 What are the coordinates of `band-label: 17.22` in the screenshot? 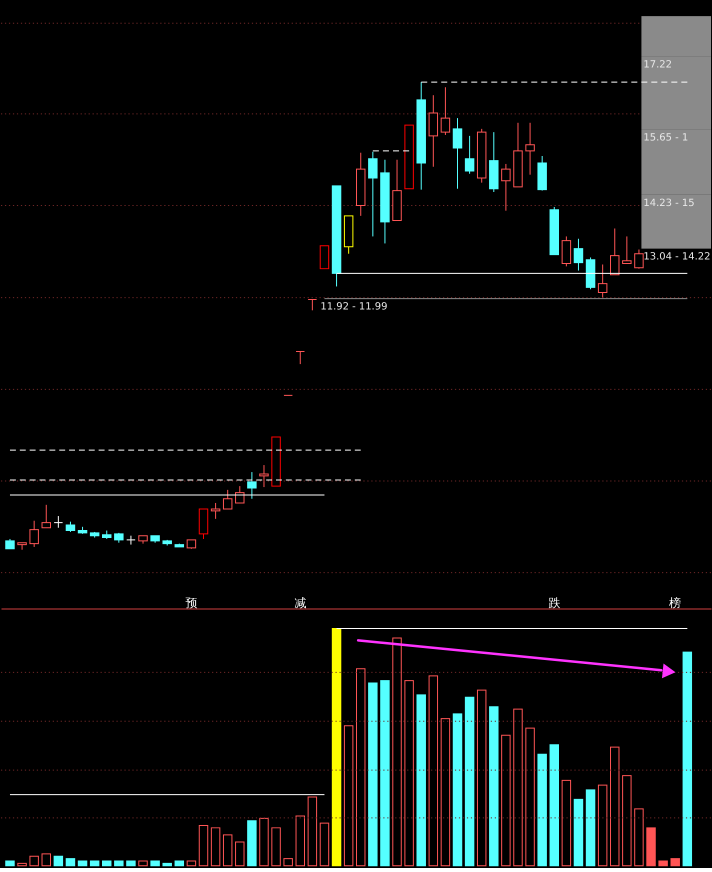 It's located at (657, 64).